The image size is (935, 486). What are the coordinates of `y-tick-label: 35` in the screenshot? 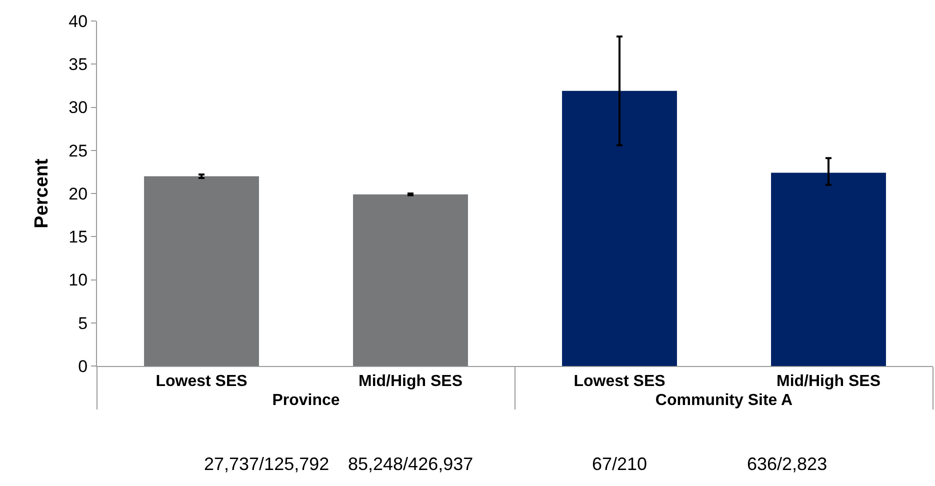 It's located at (78, 64).